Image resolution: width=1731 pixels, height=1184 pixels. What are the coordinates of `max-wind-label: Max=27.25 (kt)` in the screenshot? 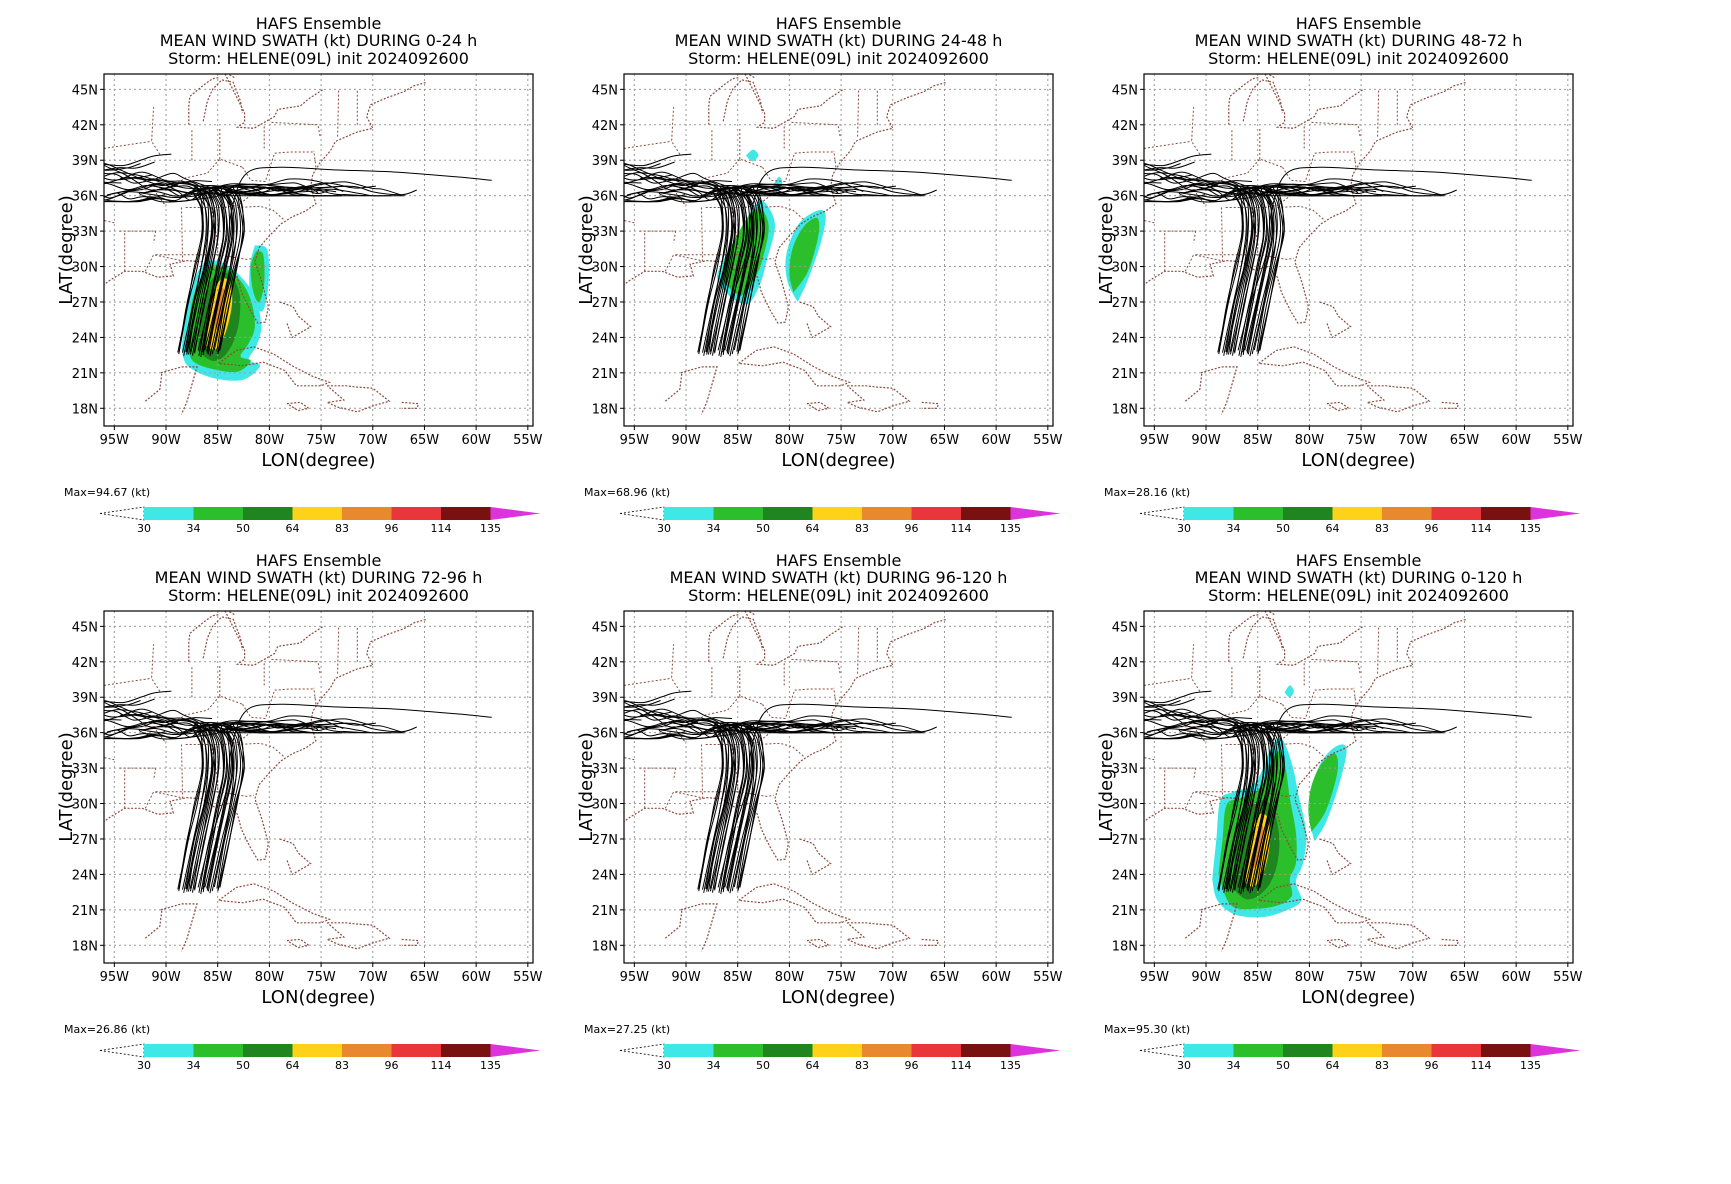 It's located at (627, 1029).